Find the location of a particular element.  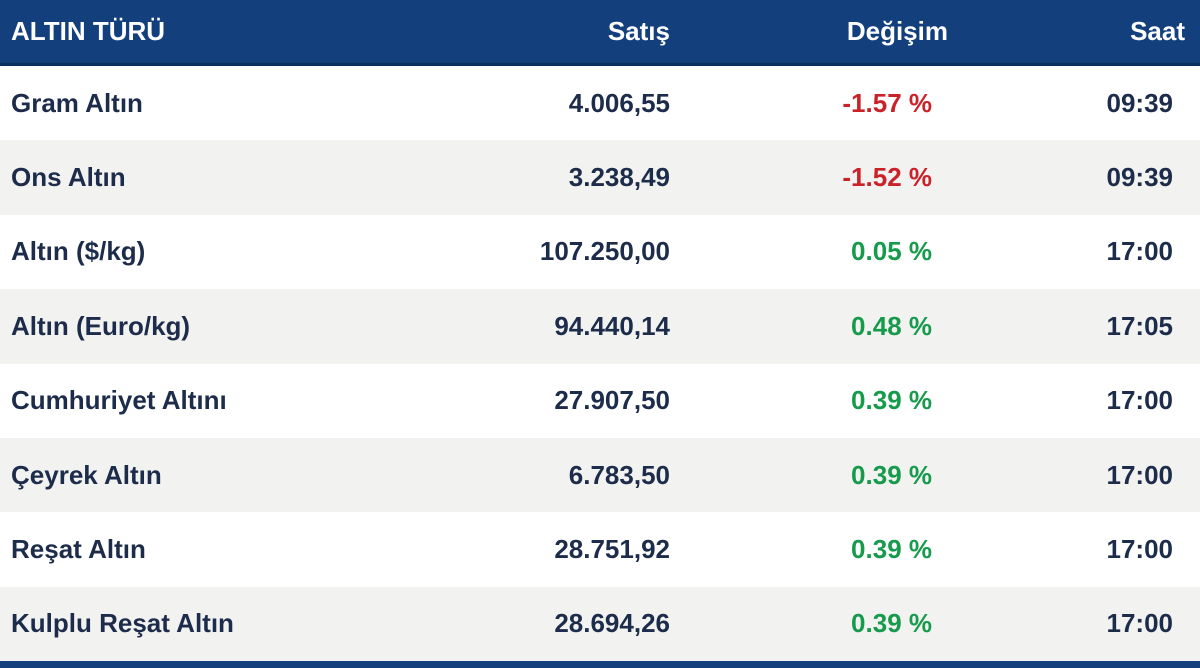

cell-name: Ons Altın is located at coordinates (68, 177).